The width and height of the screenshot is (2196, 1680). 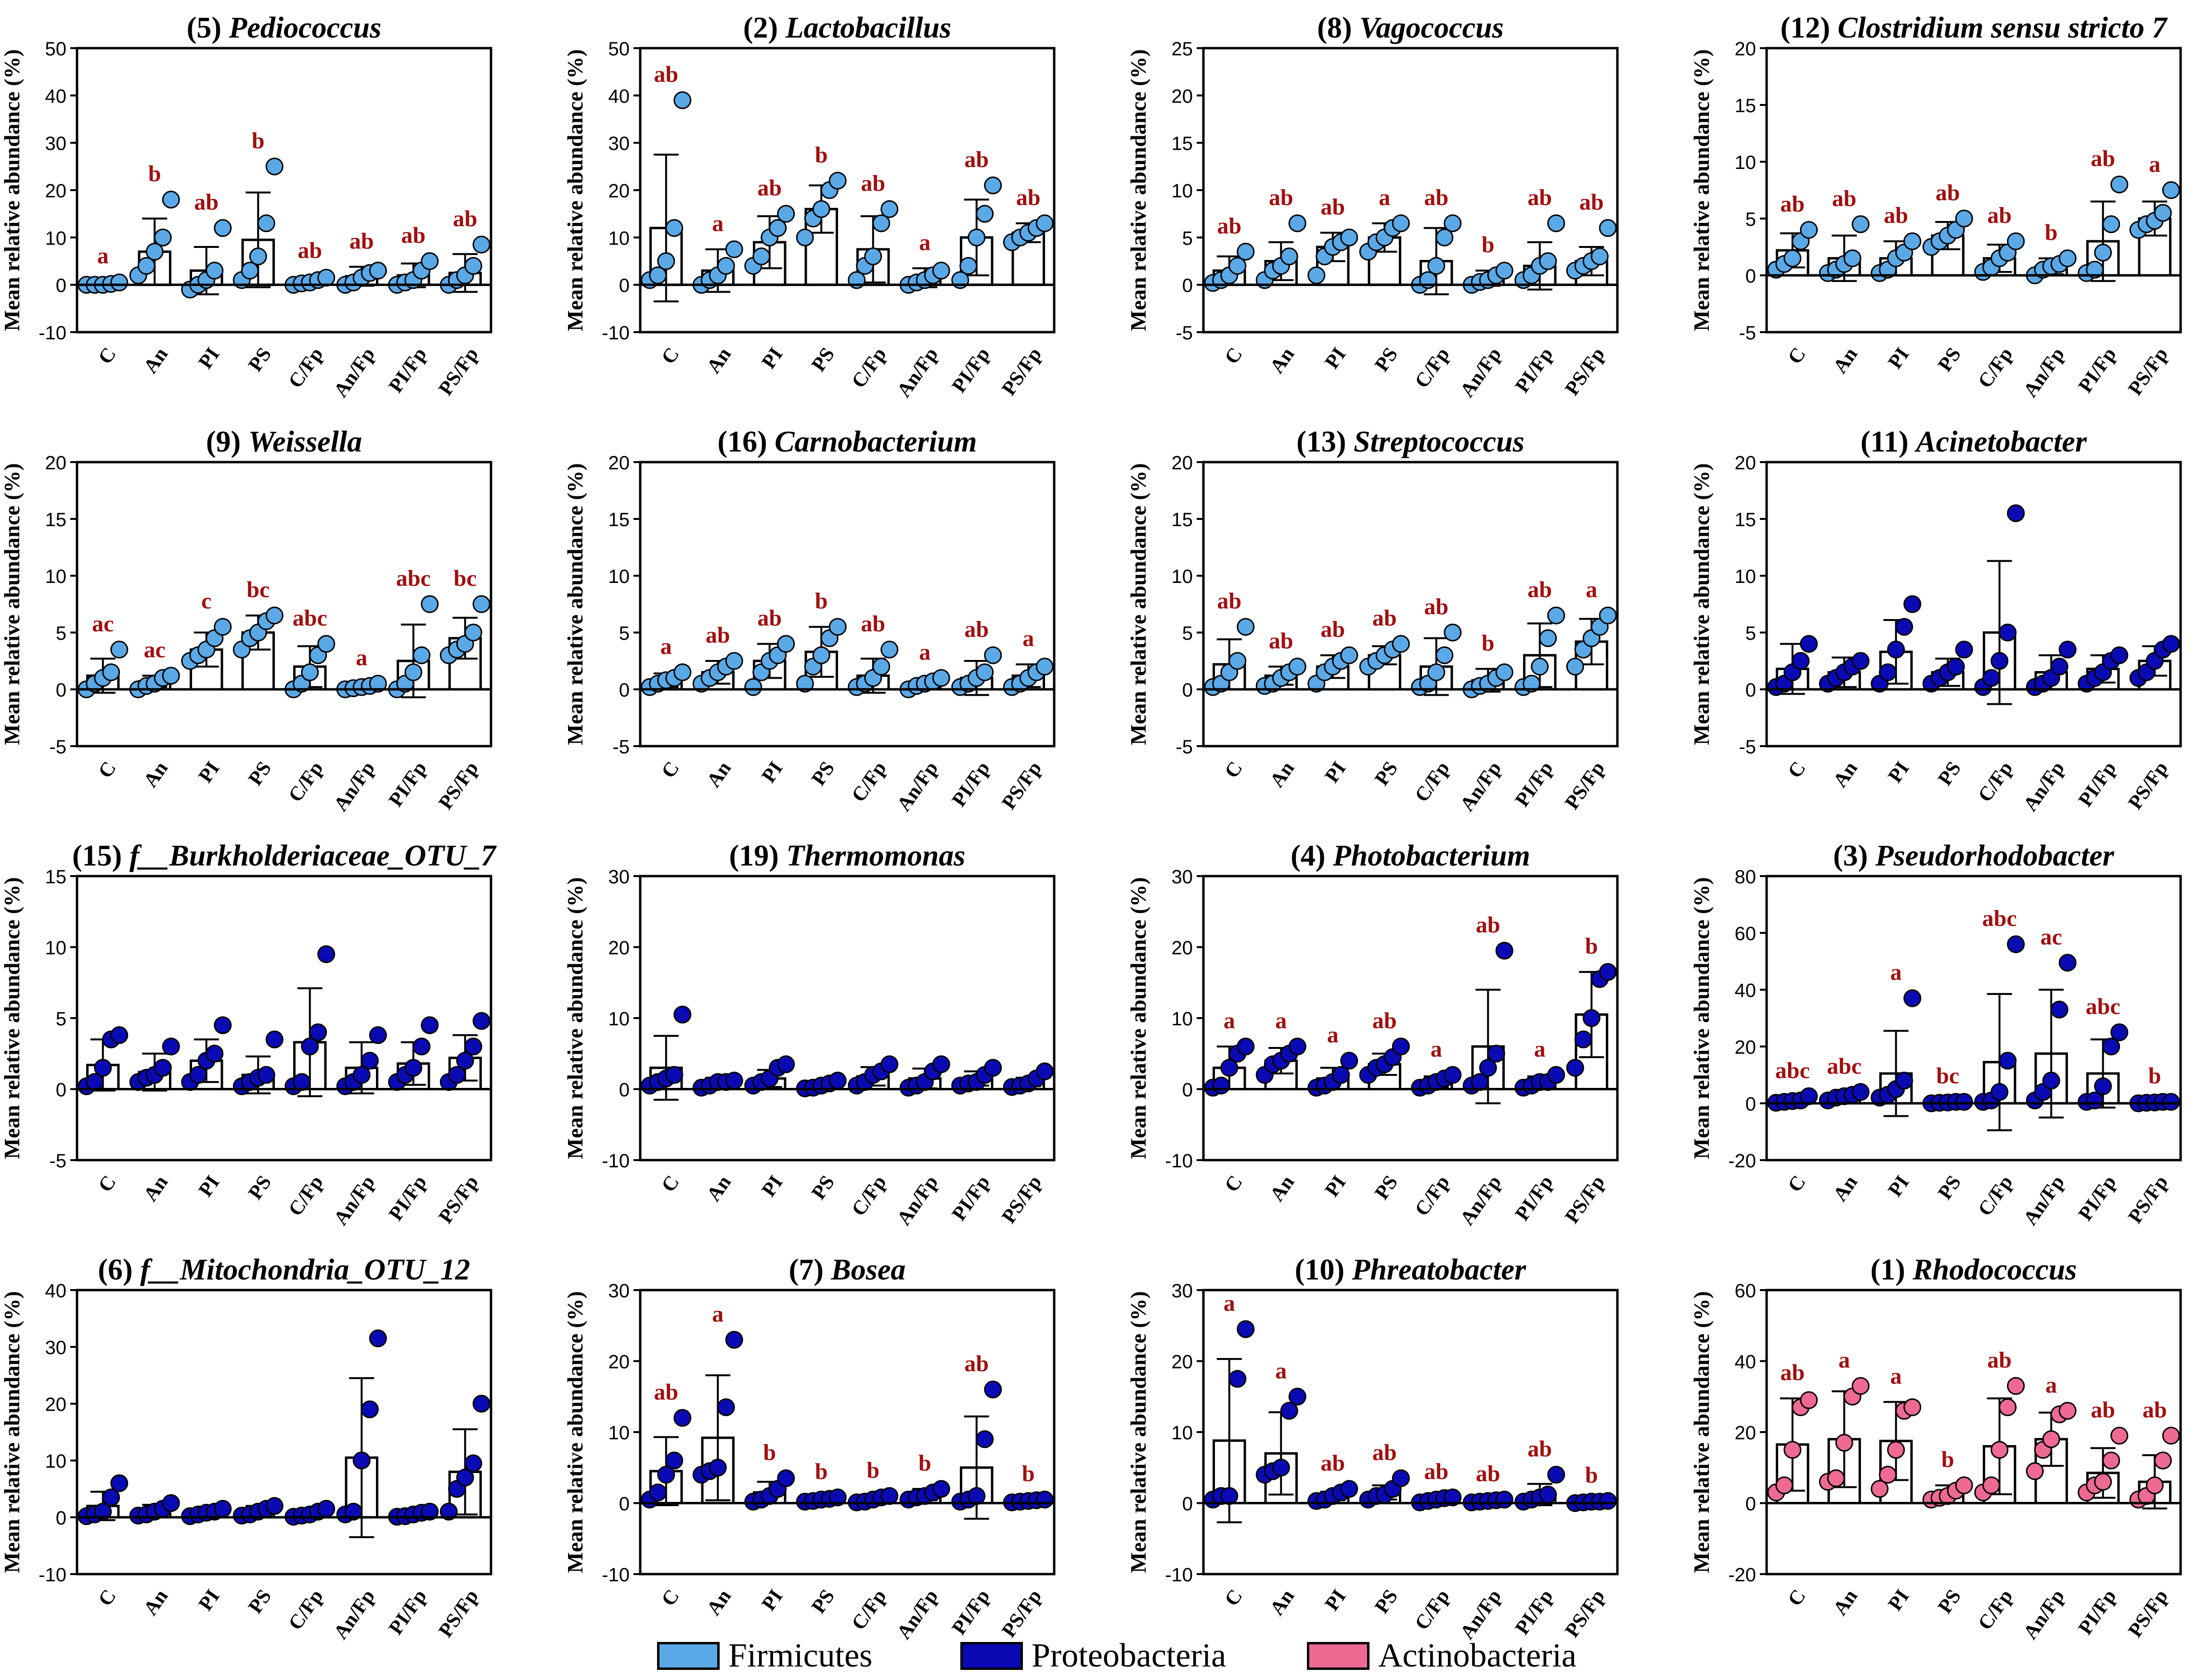 I want to click on chart-title: (12) Clostridium sensu stricto 7, so click(x=1975, y=28).